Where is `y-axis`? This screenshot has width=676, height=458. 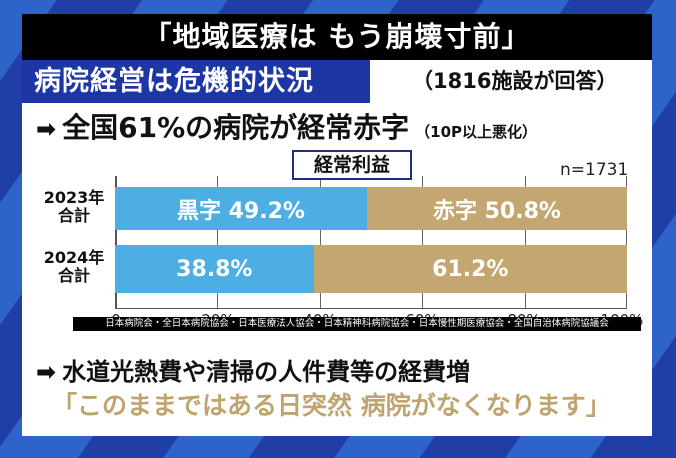
y-axis is located at coordinates (116, 242).